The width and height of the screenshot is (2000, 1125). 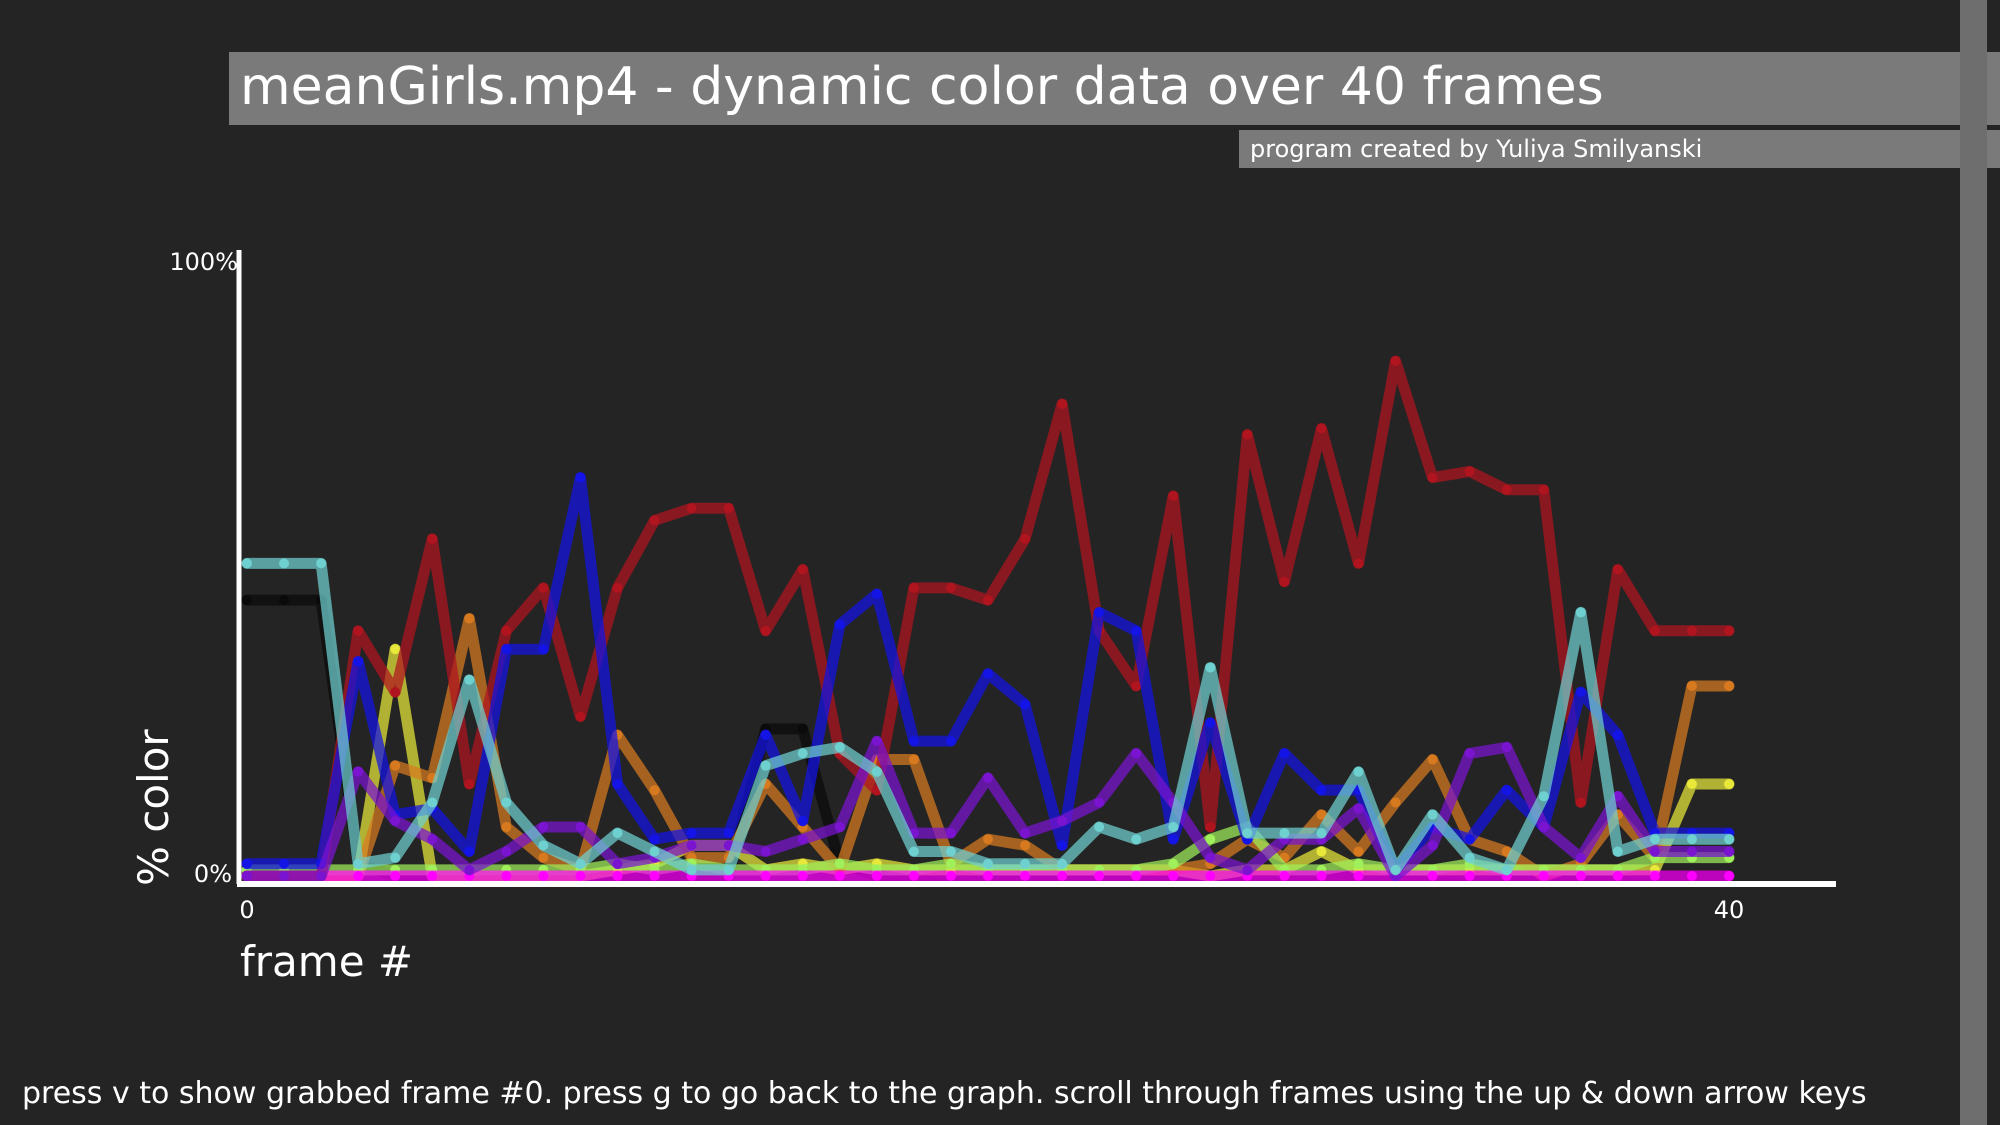 I want to click on data-point-s4-f19, so click(x=950, y=876).